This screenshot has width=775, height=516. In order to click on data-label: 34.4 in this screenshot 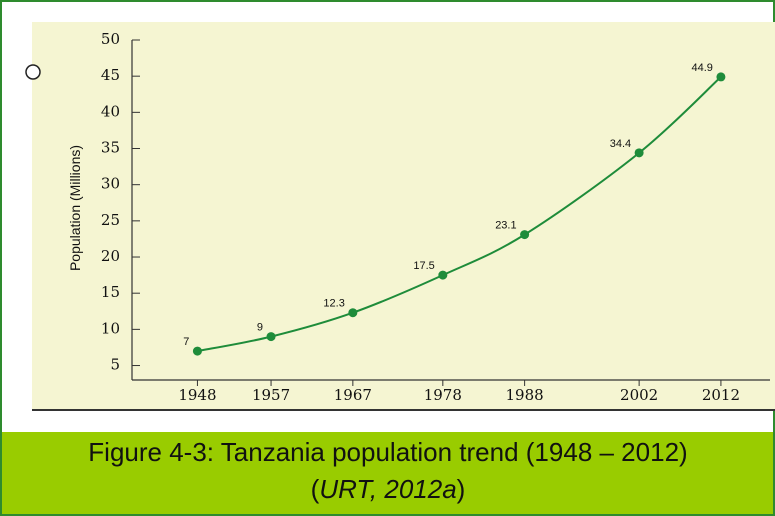, I will do `click(620, 144)`.